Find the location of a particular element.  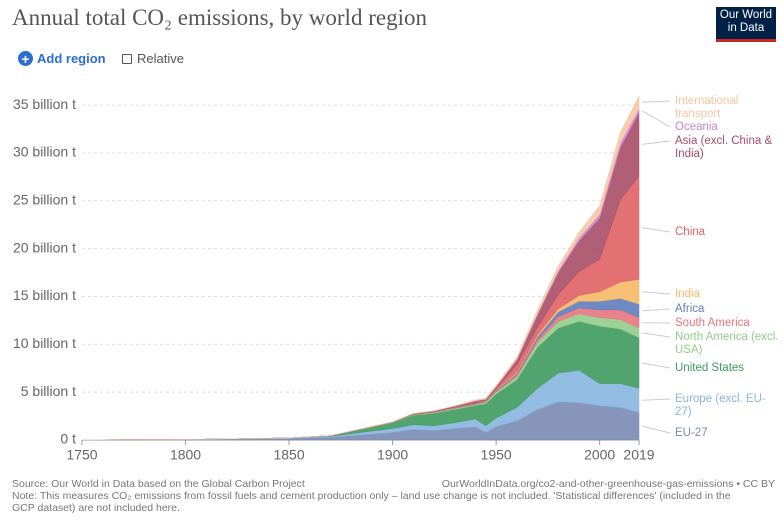

y-tick-label: 20 billion t is located at coordinates (44, 247).